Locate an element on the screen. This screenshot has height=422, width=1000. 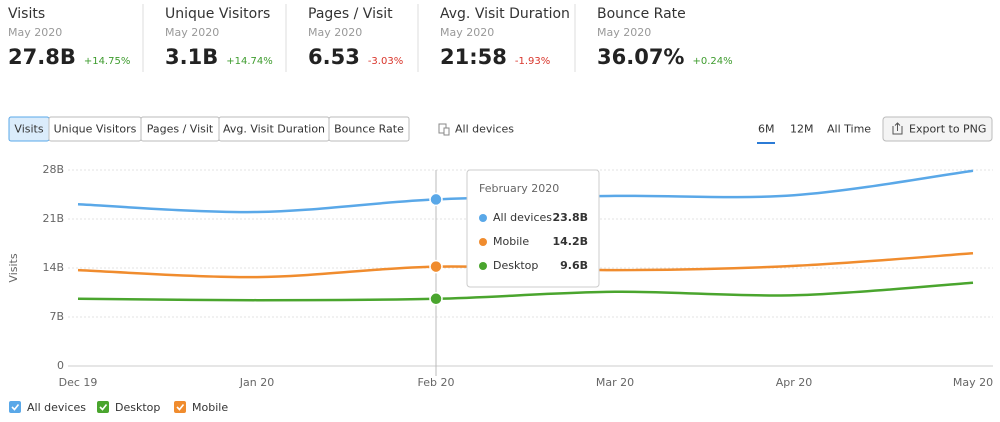
series-line is located at coordinates (525, 291).